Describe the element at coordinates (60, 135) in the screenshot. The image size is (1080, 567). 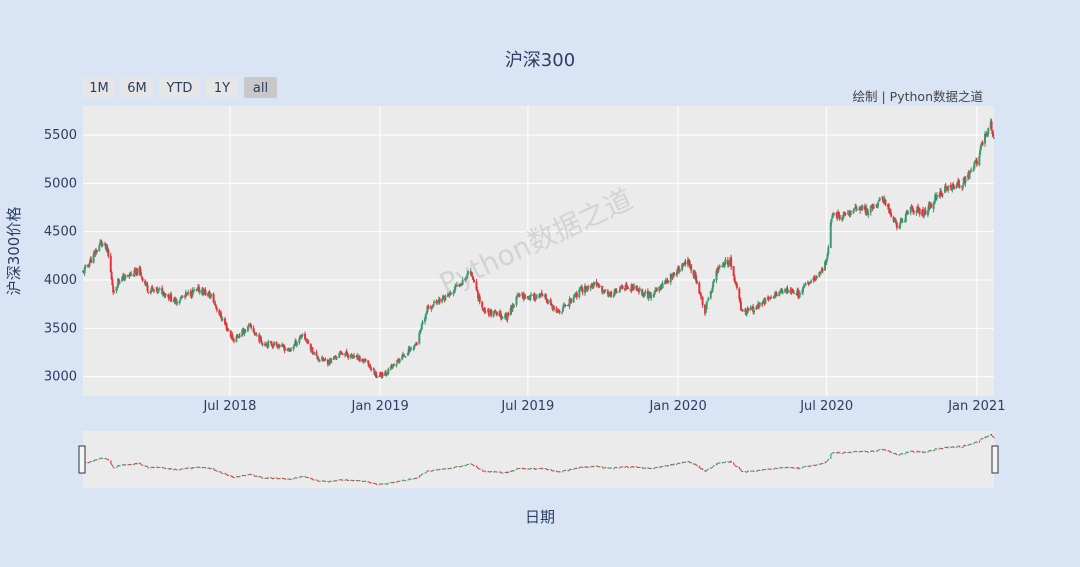
I see `y-tick-label: 5500` at that location.